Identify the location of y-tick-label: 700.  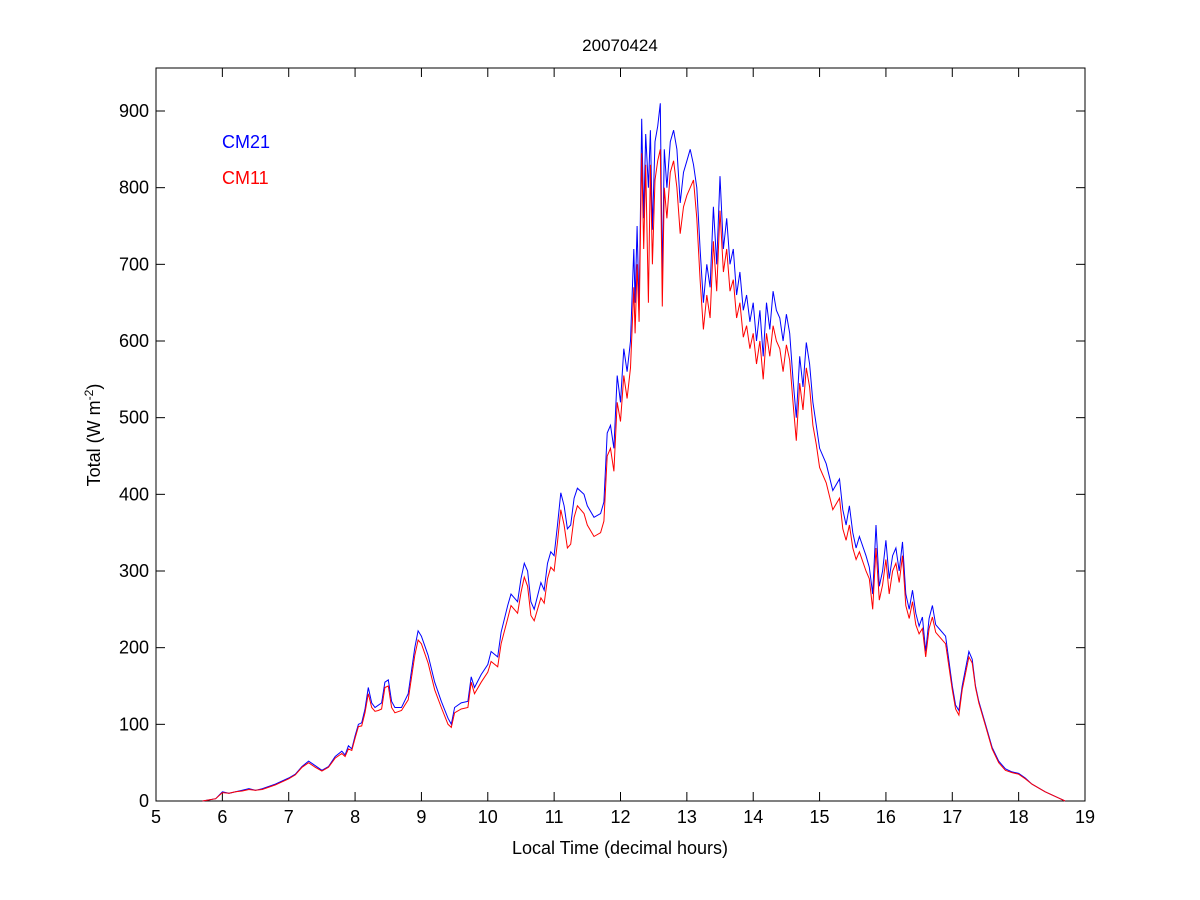
(134, 264).